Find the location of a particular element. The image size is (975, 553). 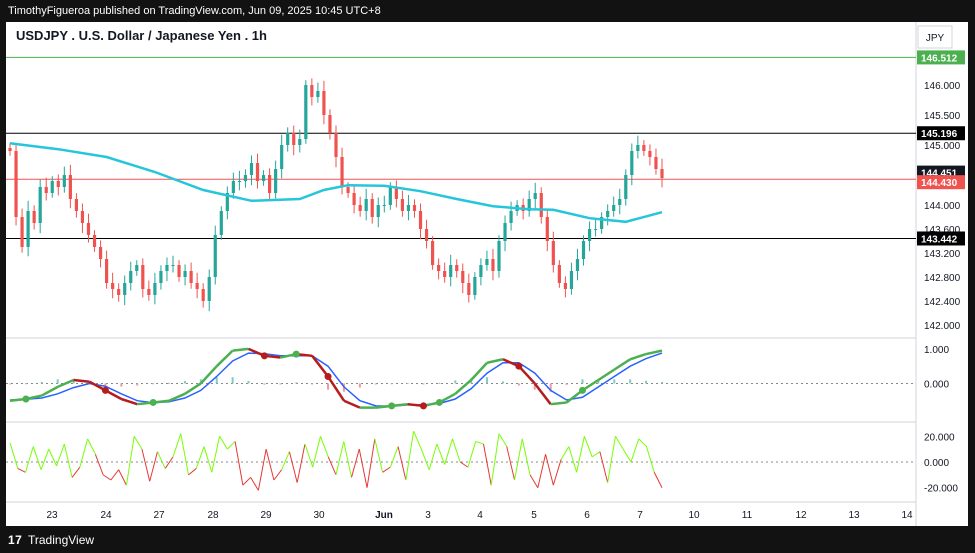

price-tick-label: 145.000 is located at coordinates (942, 146).